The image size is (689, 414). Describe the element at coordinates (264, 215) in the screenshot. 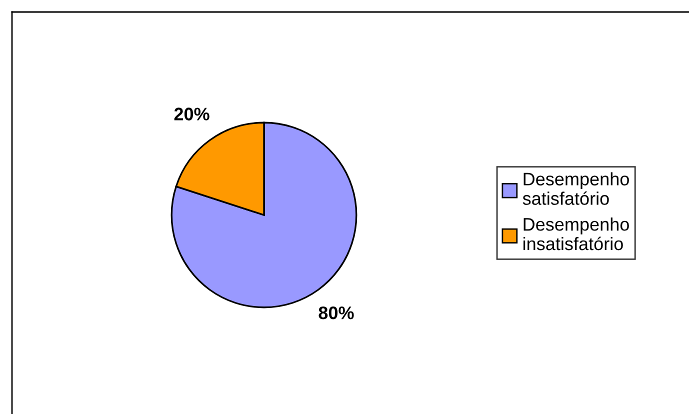

I see `pie-slice` at that location.